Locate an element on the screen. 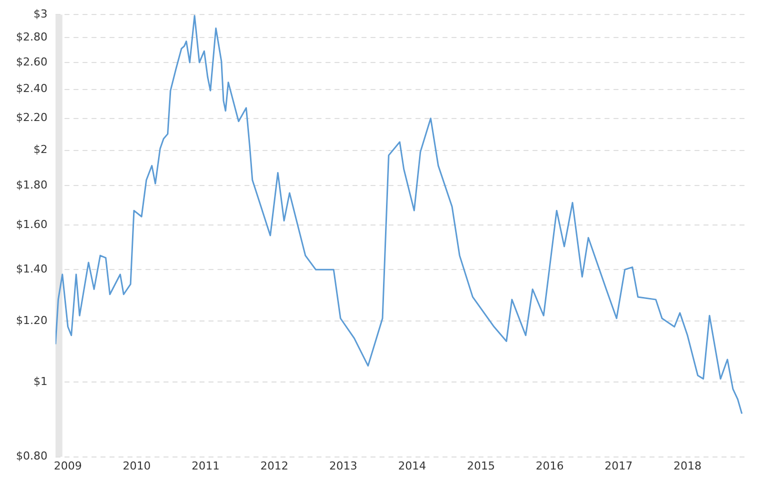  x-tick-label: 2016 is located at coordinates (550, 465).